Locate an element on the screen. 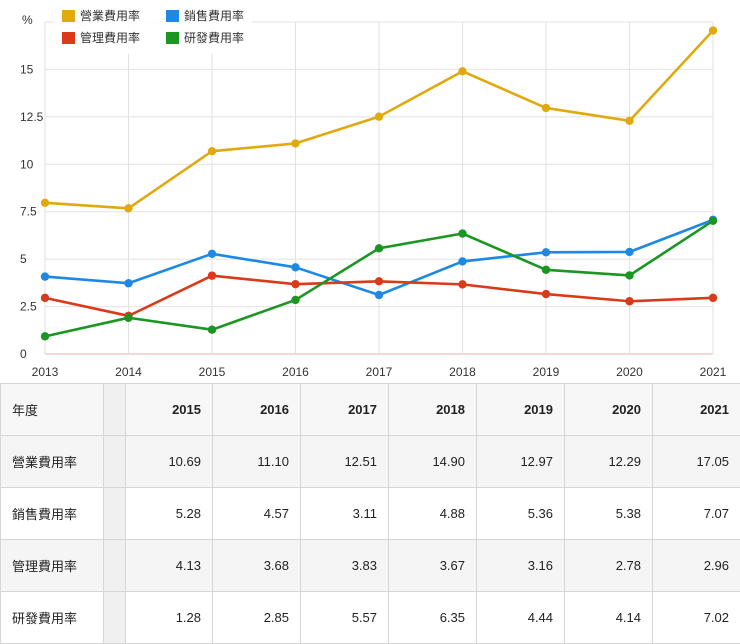  table-cell: 12.97 is located at coordinates (521, 462).